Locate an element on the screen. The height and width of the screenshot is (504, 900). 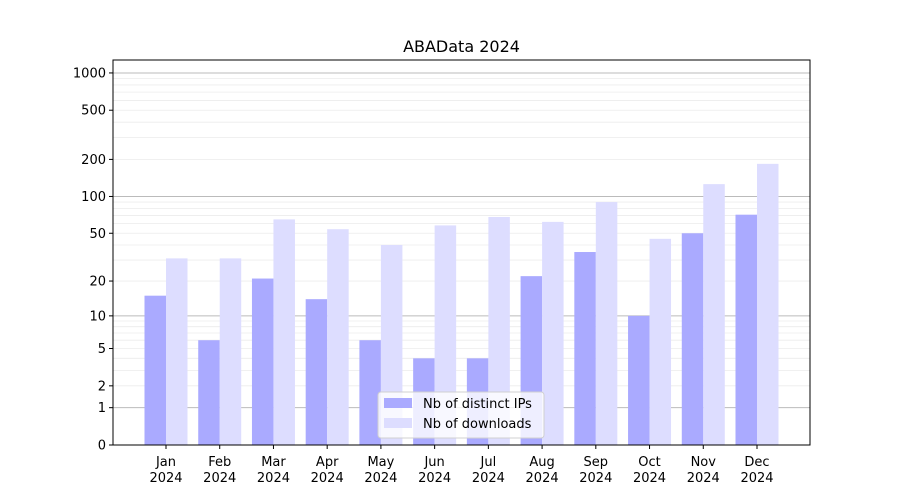
x-tick-label: Feb 2024 is located at coordinates (219, 470).